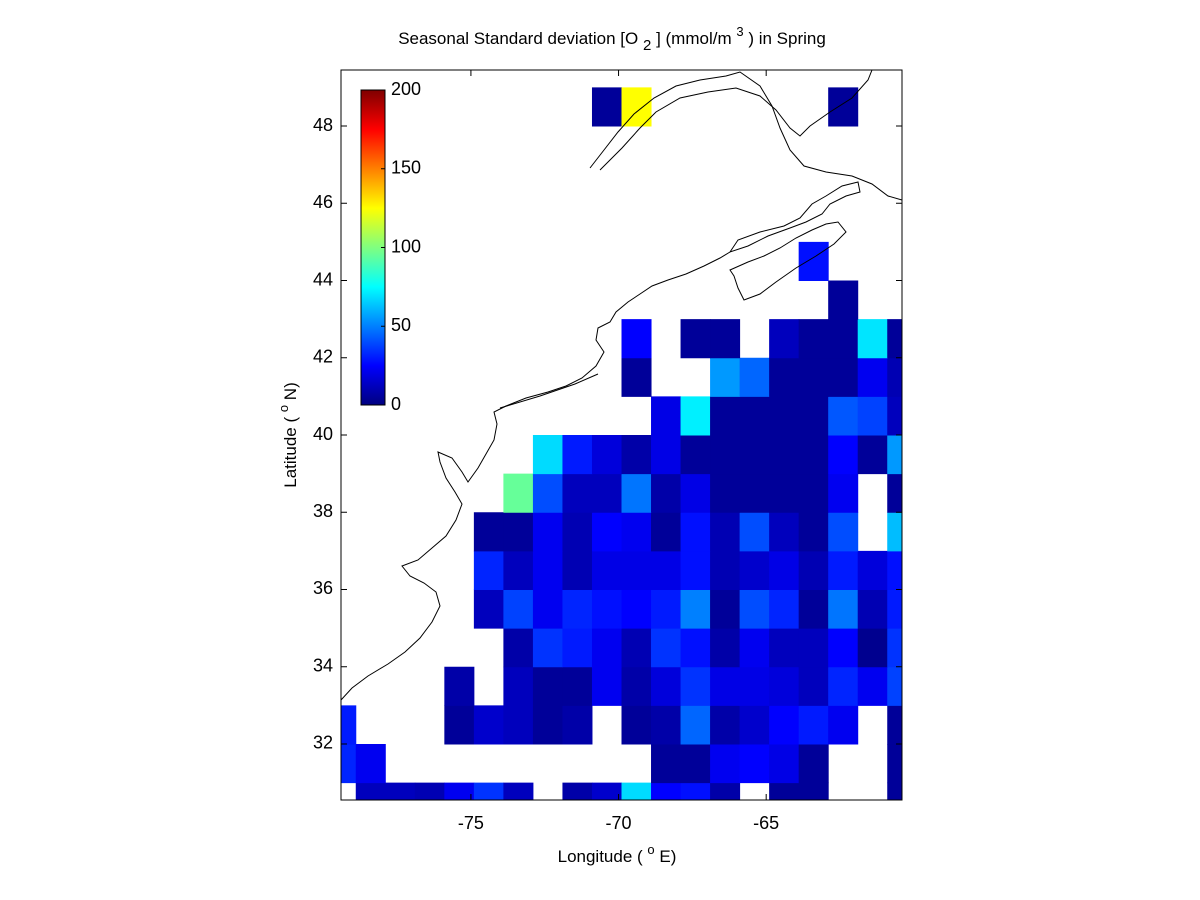 Image resolution: width=1200 pixels, height=900 pixels. I want to click on title-part: Seasonal Standard deviation [O, so click(518, 38).